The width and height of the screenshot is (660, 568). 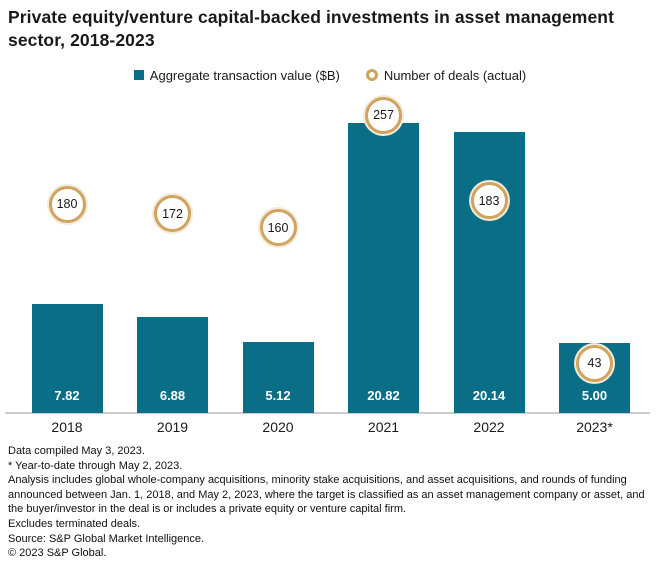 What do you see at coordinates (455, 75) in the screenshot?
I see `legend-label-number-of-deals: Number of deals (actual)` at bounding box center [455, 75].